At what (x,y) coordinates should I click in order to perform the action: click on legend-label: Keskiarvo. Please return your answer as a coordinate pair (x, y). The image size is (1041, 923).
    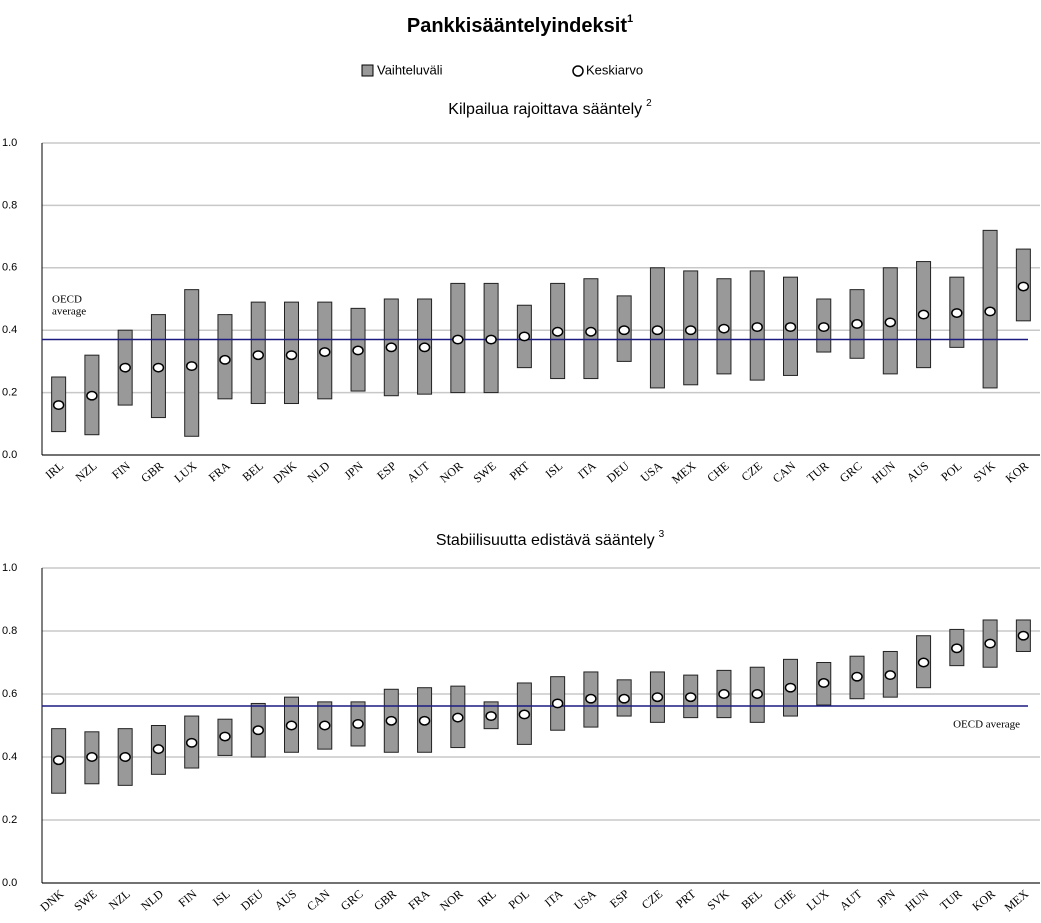
    Looking at the image, I should click on (614, 69).